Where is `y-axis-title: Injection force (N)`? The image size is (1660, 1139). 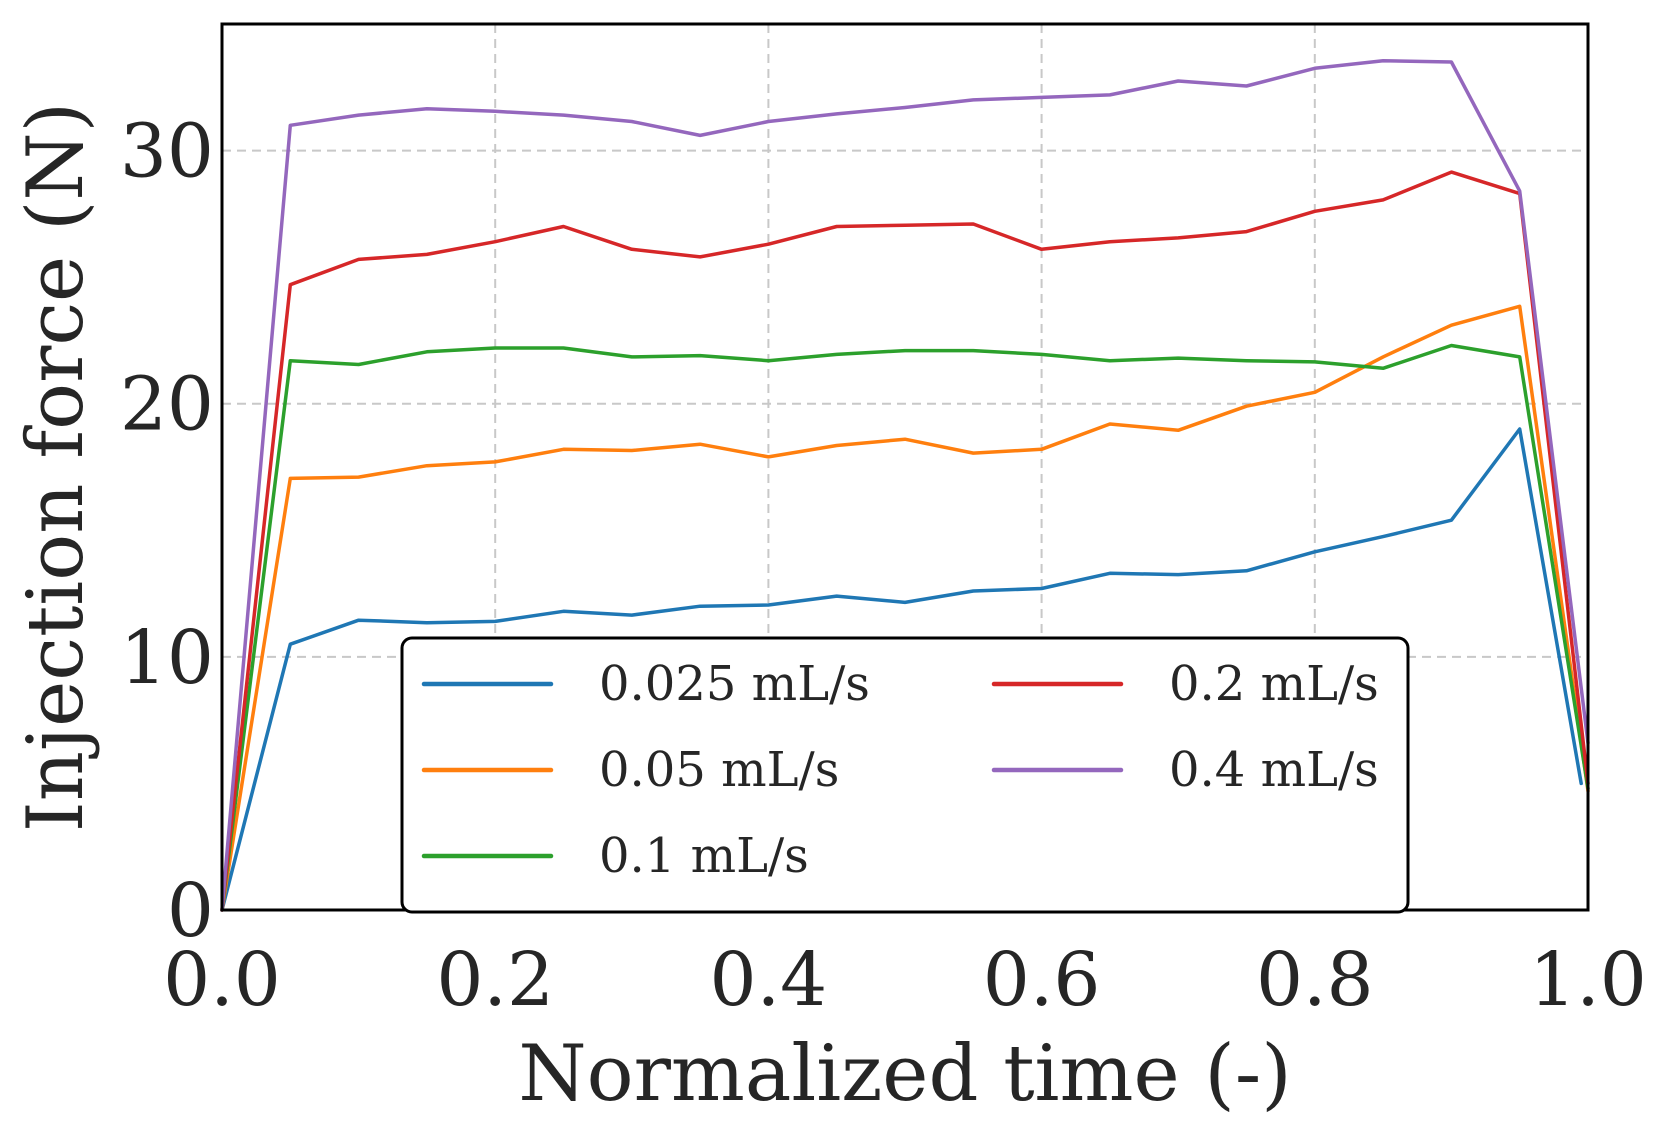
y-axis-title: Injection force (N) is located at coordinates (56, 467).